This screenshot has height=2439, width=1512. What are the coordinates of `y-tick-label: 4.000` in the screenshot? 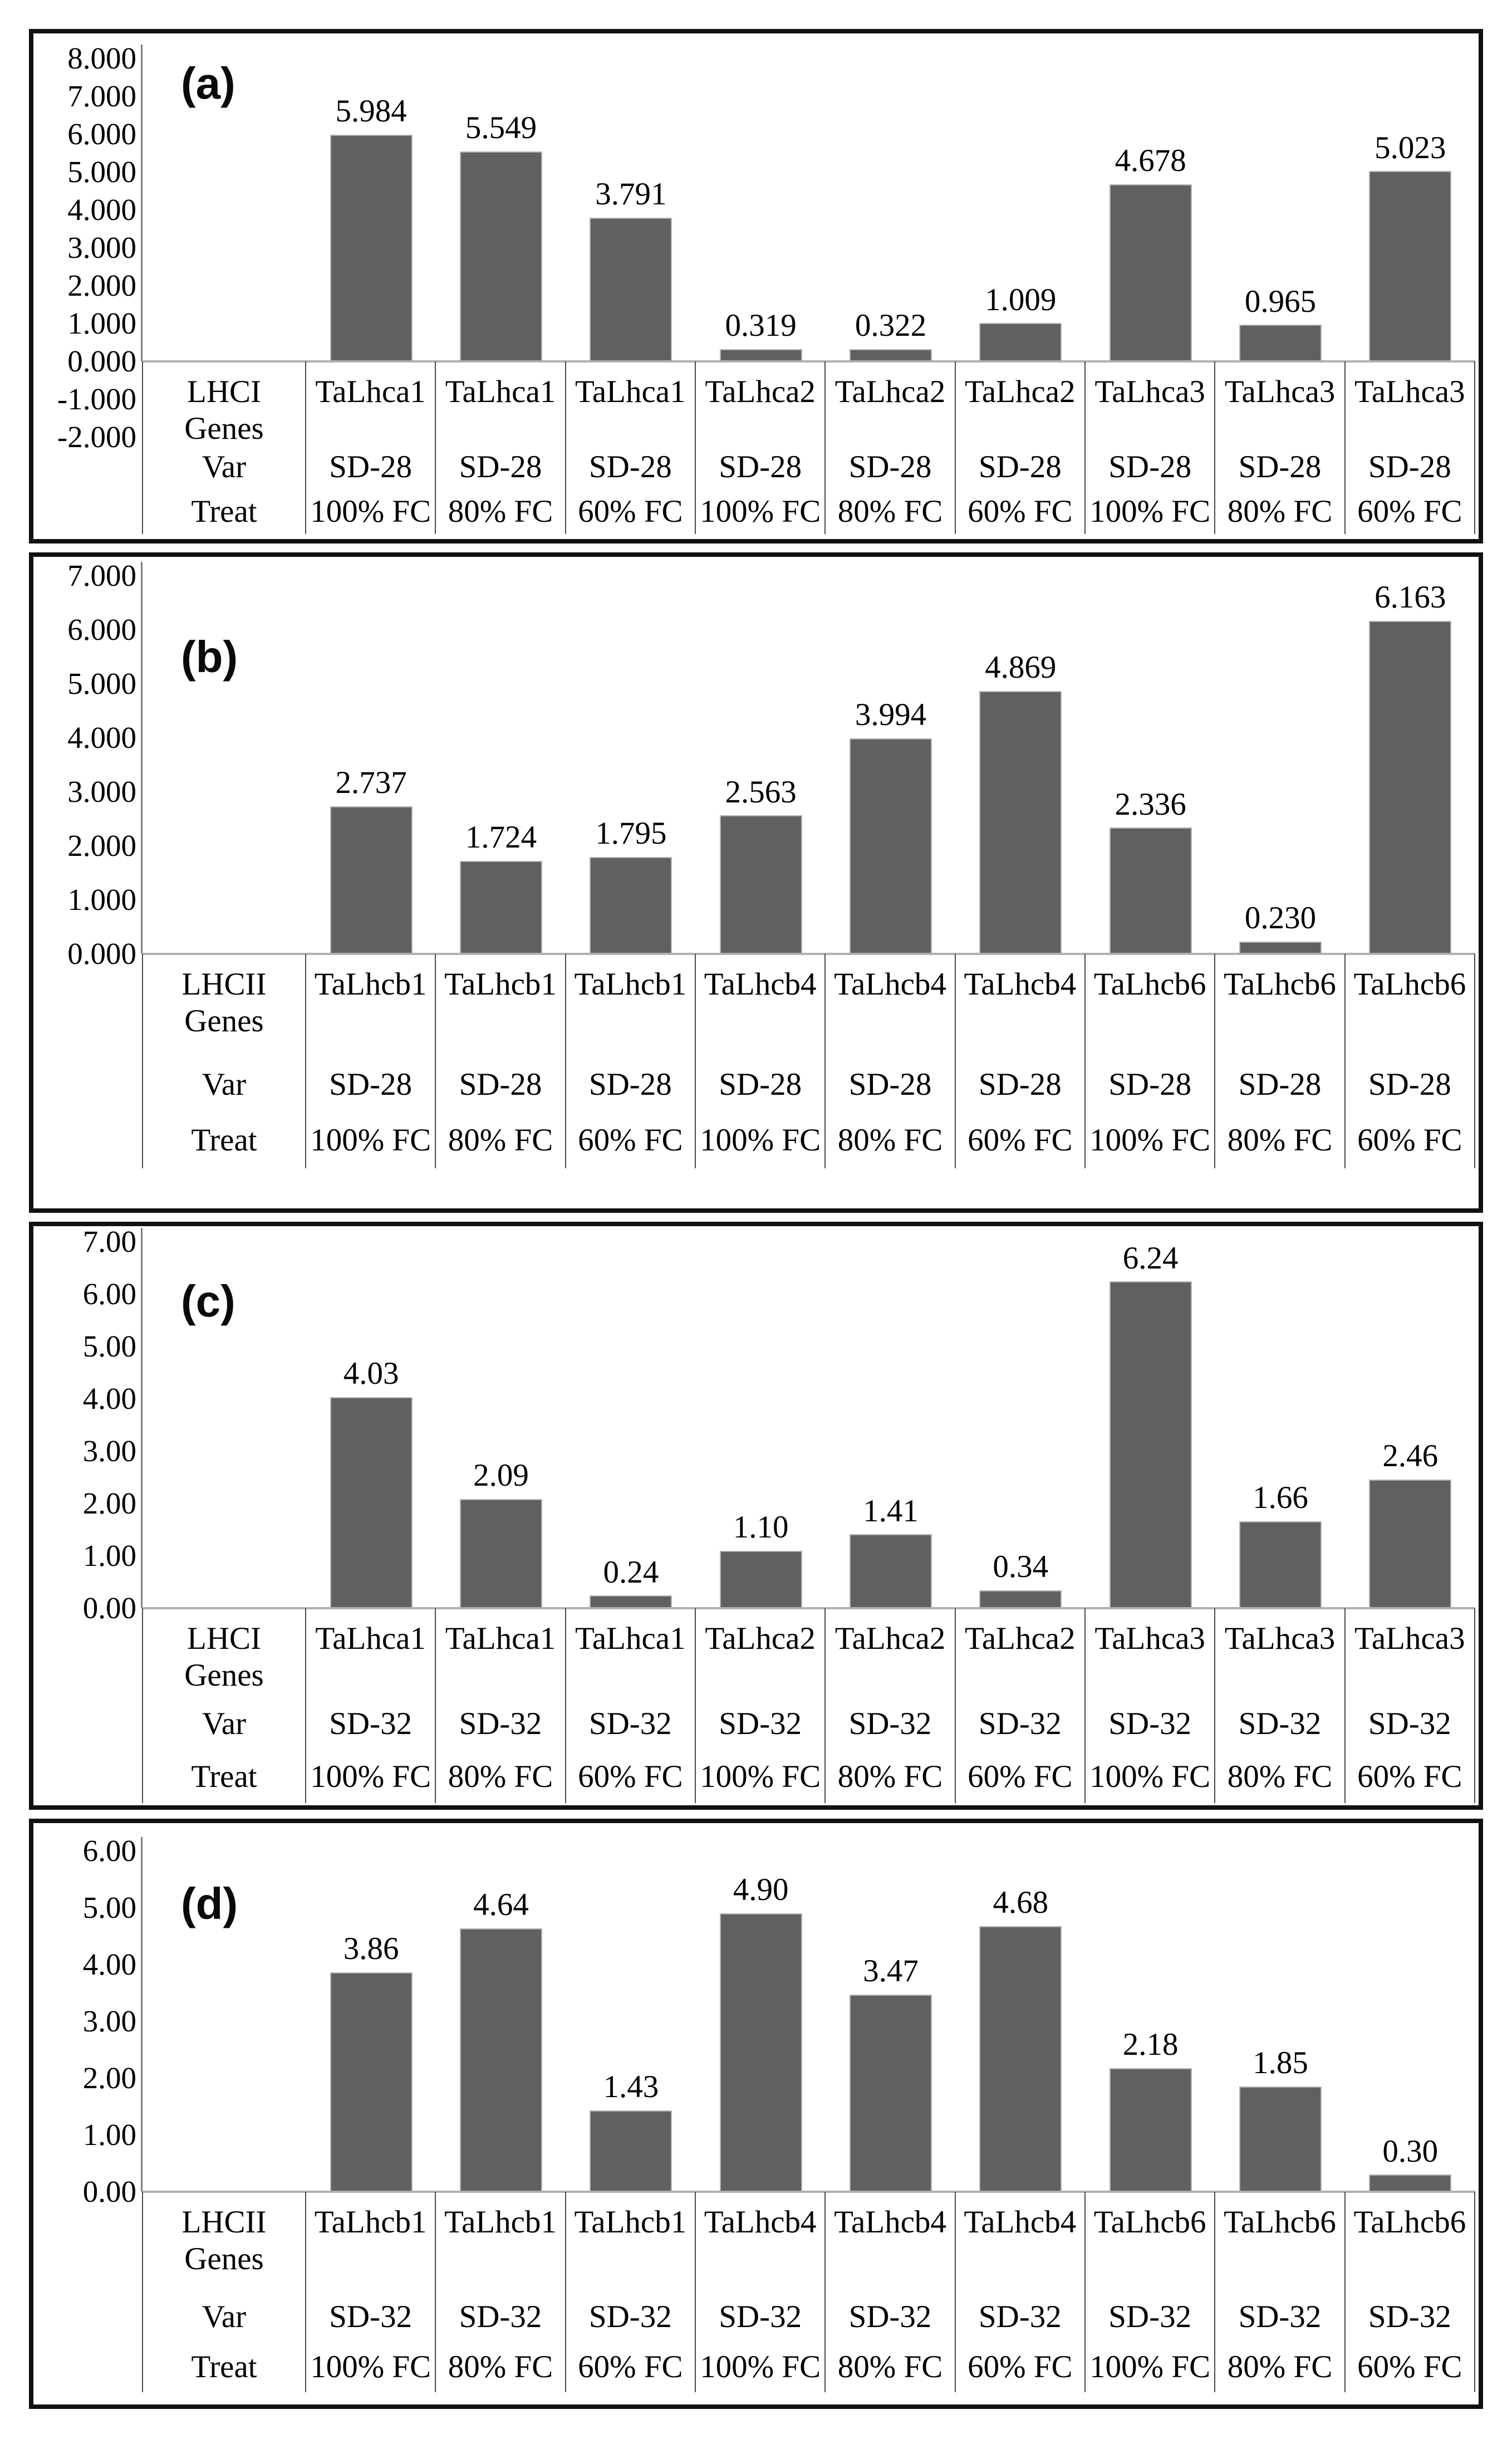 It's located at (101, 210).